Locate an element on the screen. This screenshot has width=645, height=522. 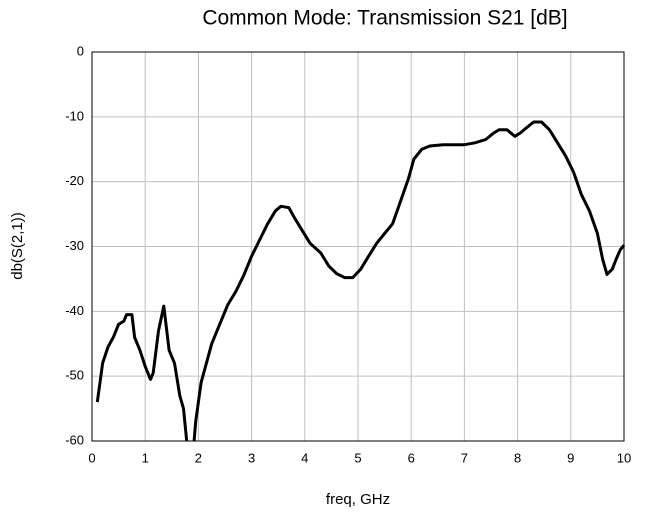
chart-title: Common Mode: Transmission S21 [dB] is located at coordinates (384, 18).